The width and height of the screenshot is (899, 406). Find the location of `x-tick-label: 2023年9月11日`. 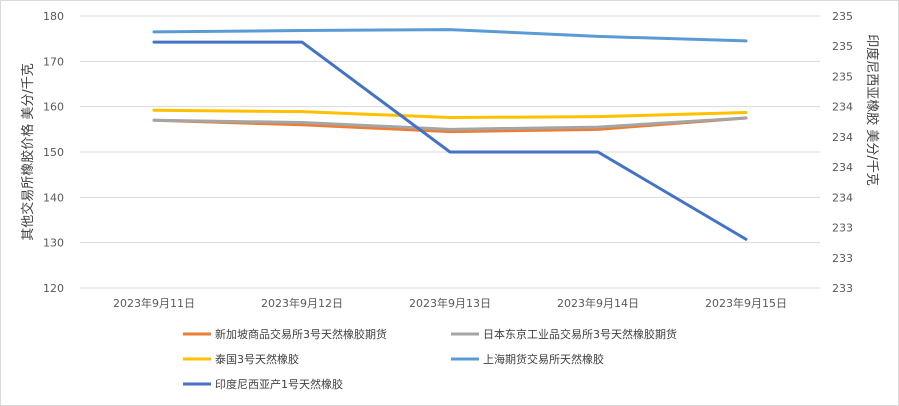

x-tick-label: 2023年9月11日 is located at coordinates (154, 303).